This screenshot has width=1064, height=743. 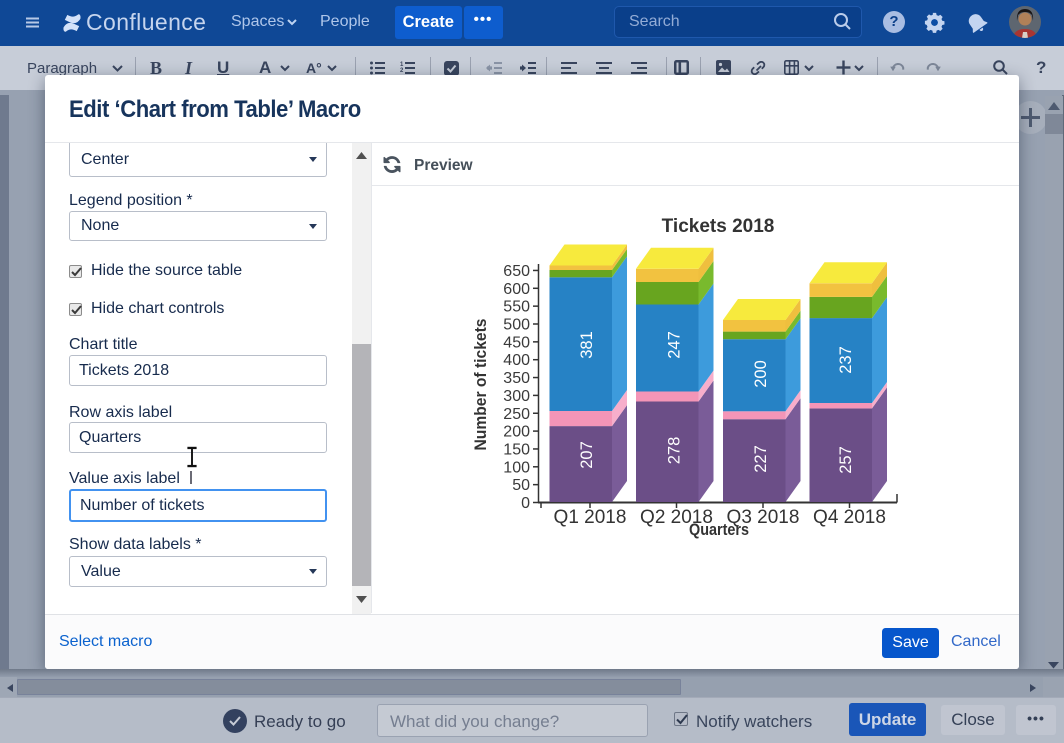 What do you see at coordinates (402, 71) in the screenshot?
I see `svg-text: 2` at bounding box center [402, 71].